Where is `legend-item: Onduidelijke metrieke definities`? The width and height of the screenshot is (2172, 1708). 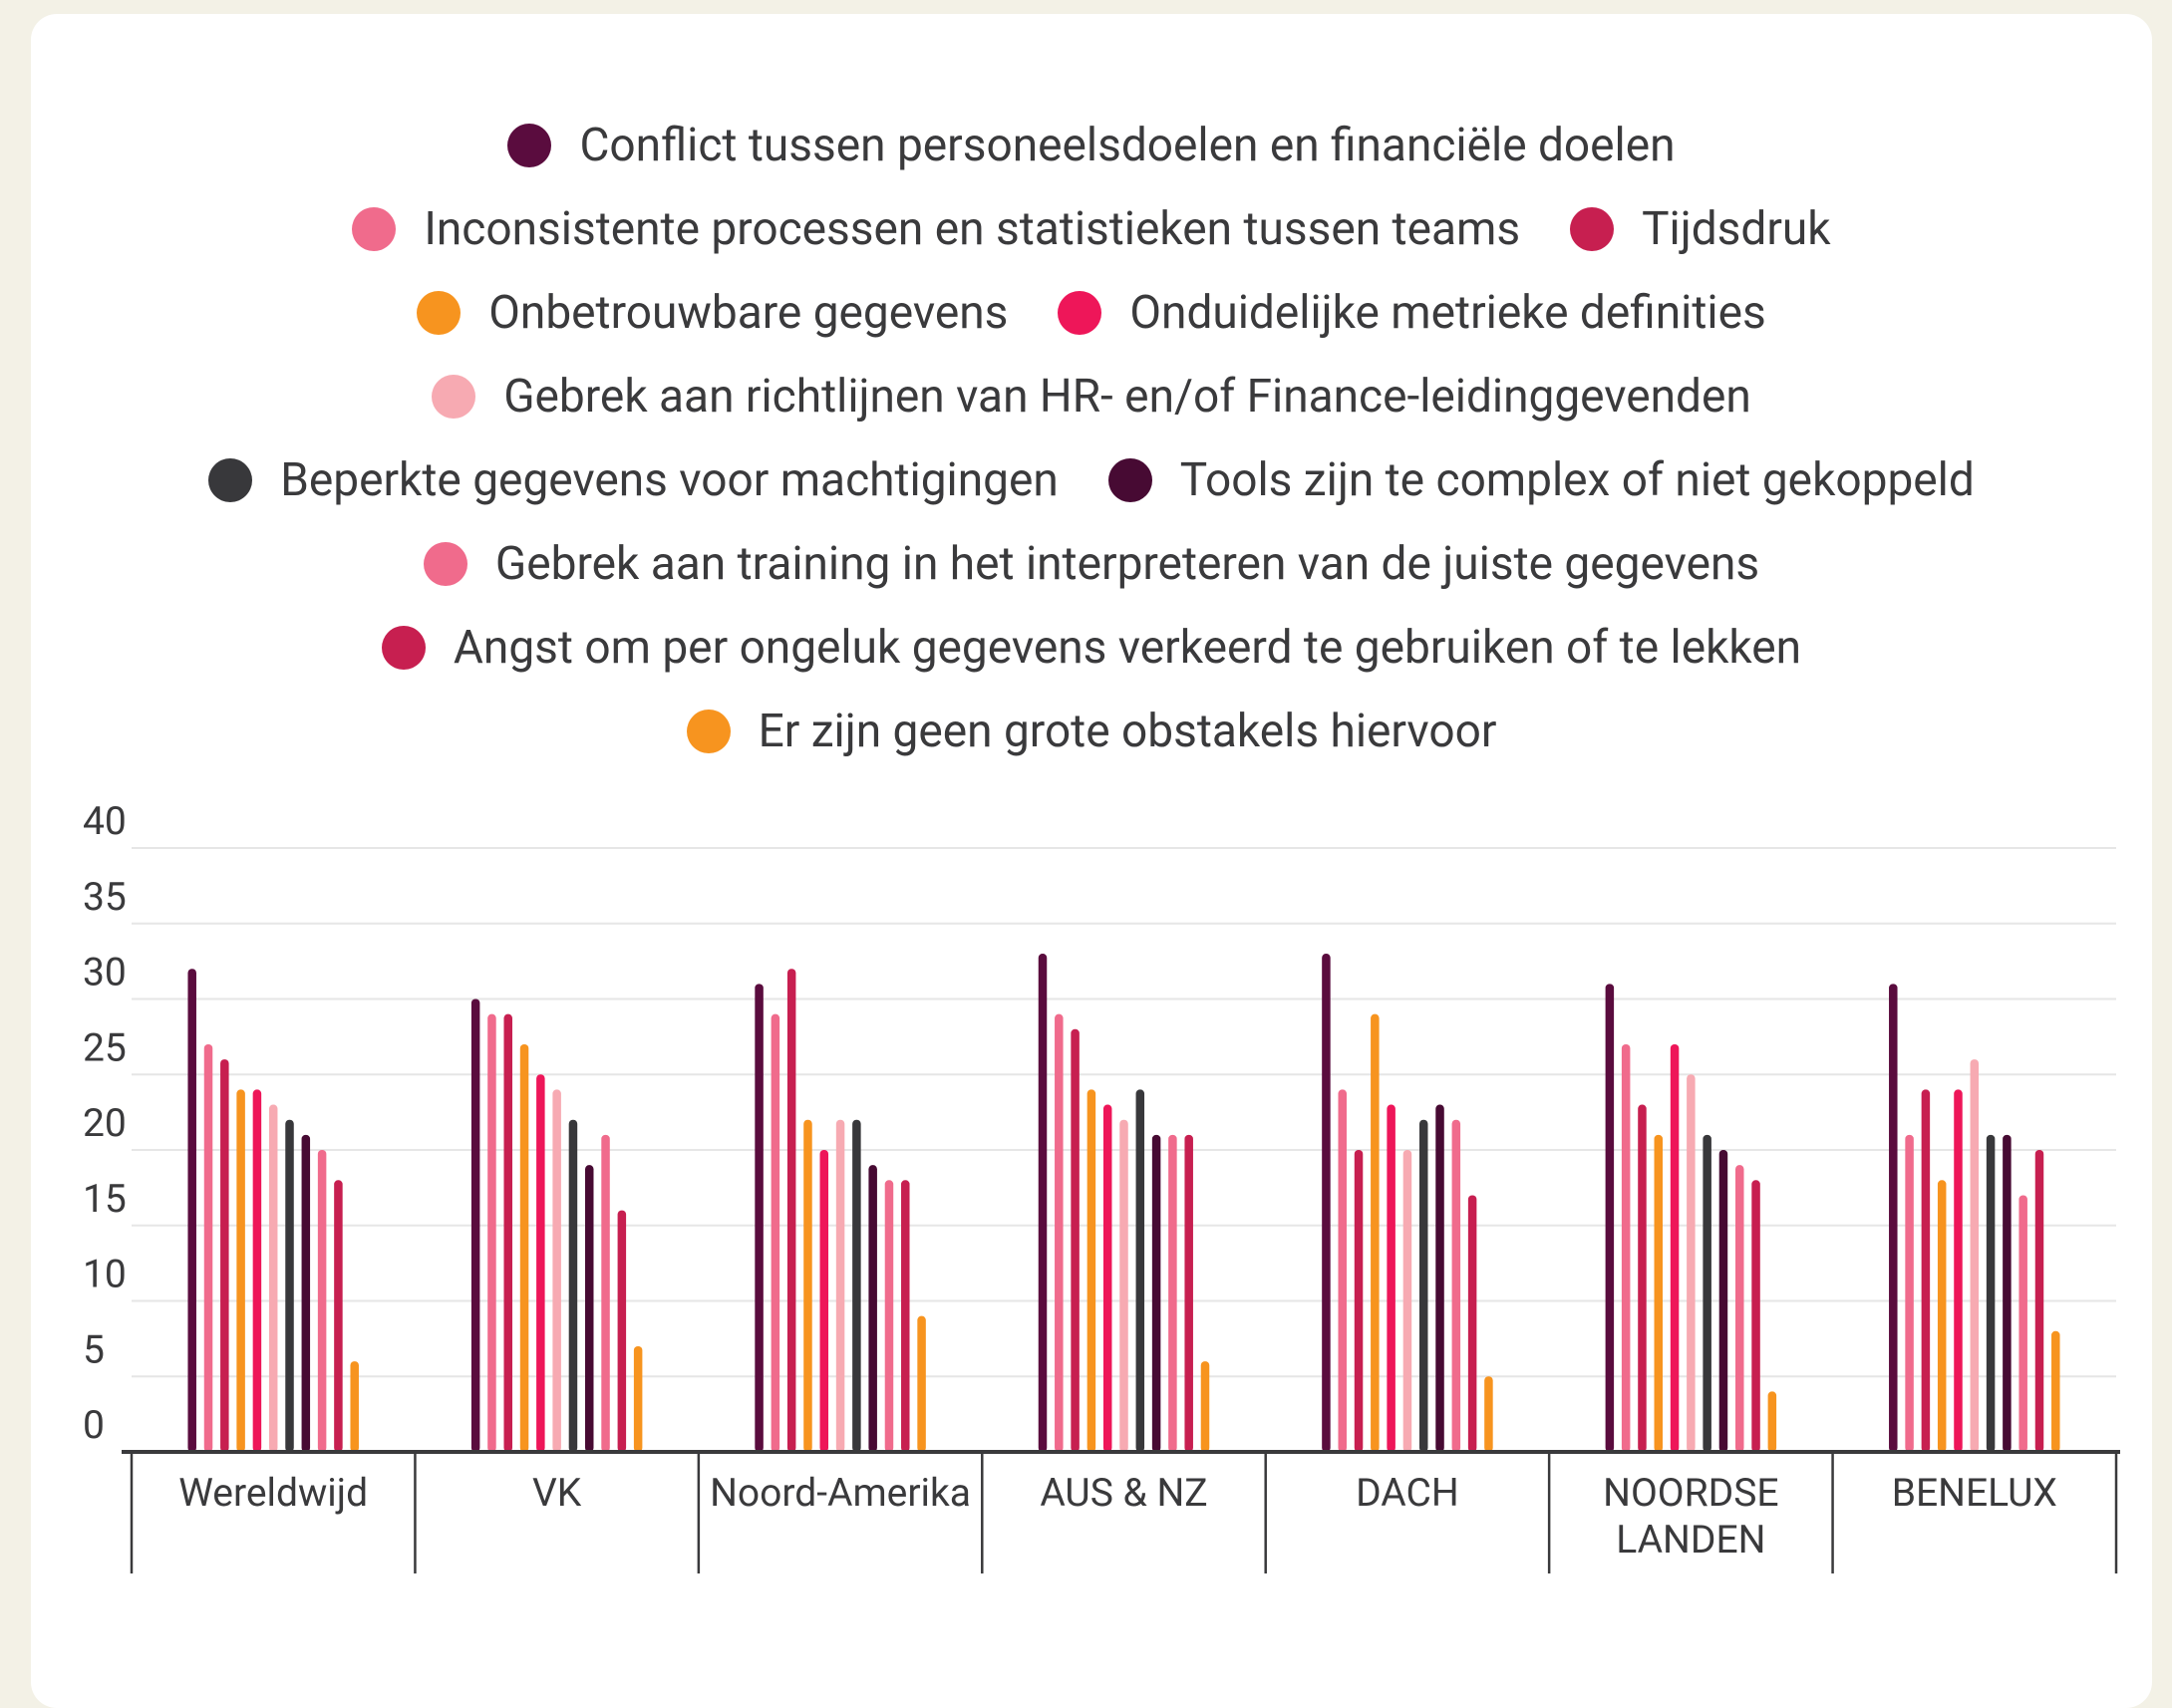
legend-item: Onduidelijke metrieke definities is located at coordinates (1412, 313).